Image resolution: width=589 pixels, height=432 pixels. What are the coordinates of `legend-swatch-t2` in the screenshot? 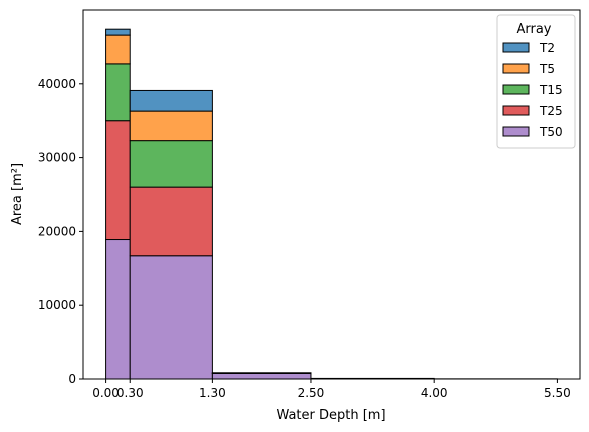 It's located at (516, 47).